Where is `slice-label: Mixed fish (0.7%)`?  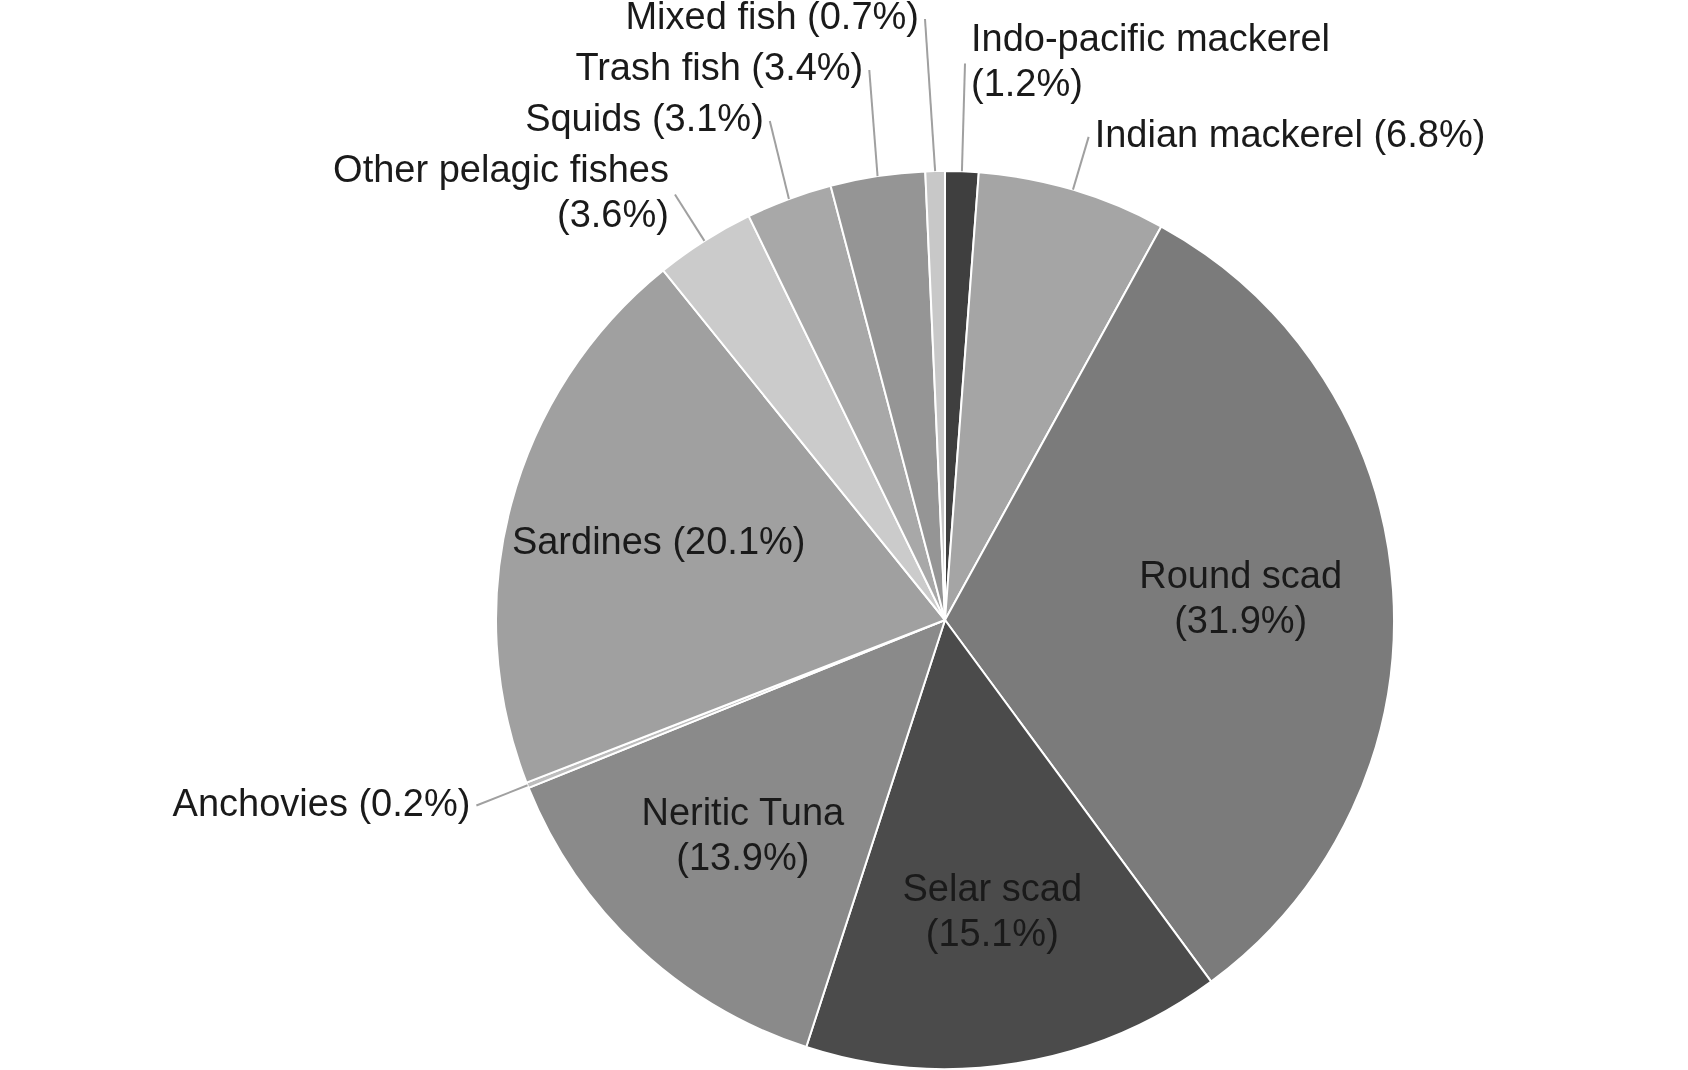 slice-label: Mixed fish (0.7%) is located at coordinates (772, 19).